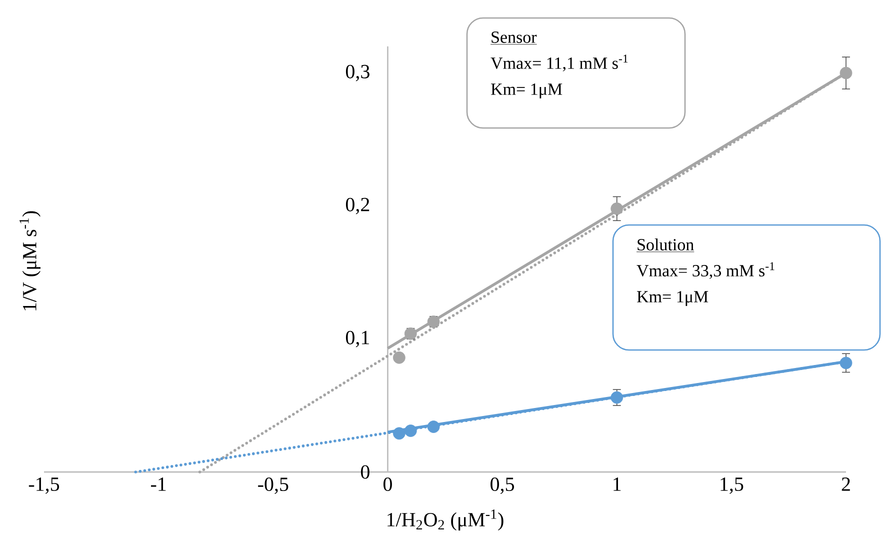 This screenshot has height=560, width=884. Describe the element at coordinates (705, 270) in the screenshot. I see `annotation: Vmax= 33,3 mM s$^{-1}$` at that location.